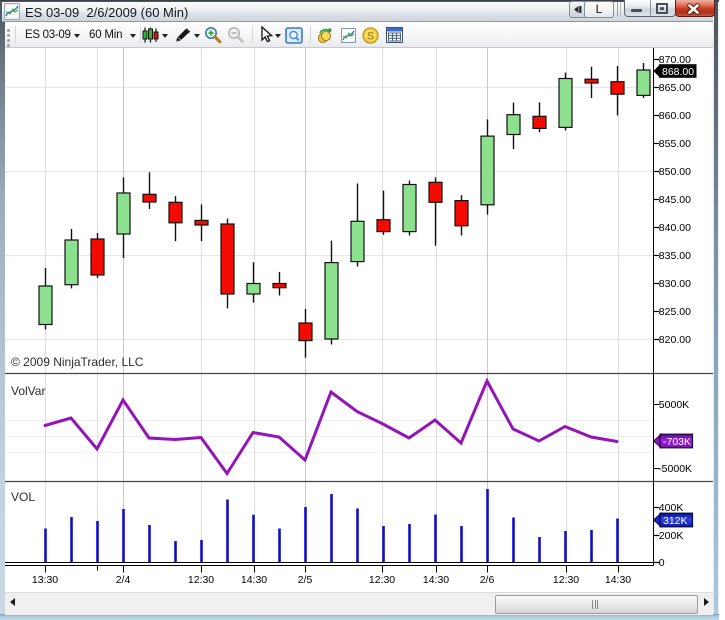  Describe the element at coordinates (671, 536) in the screenshot. I see `svg-text: 200K` at that location.